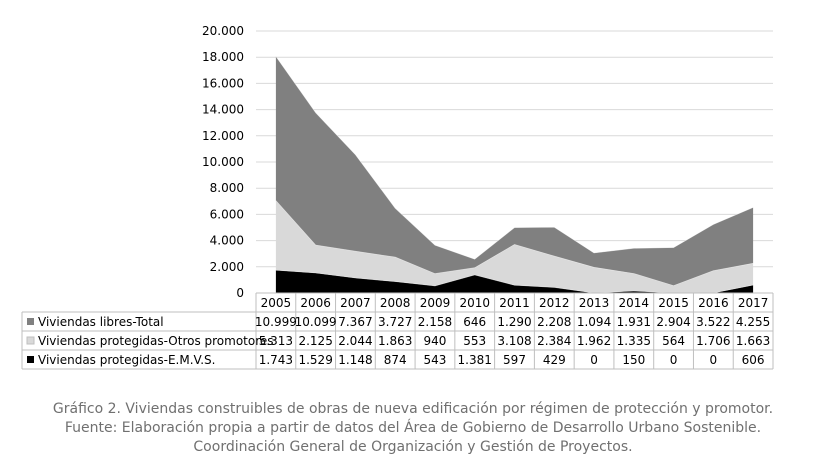  What do you see at coordinates (753, 341) in the screenshot?
I see `data-label: 1.663` at bounding box center [753, 341].